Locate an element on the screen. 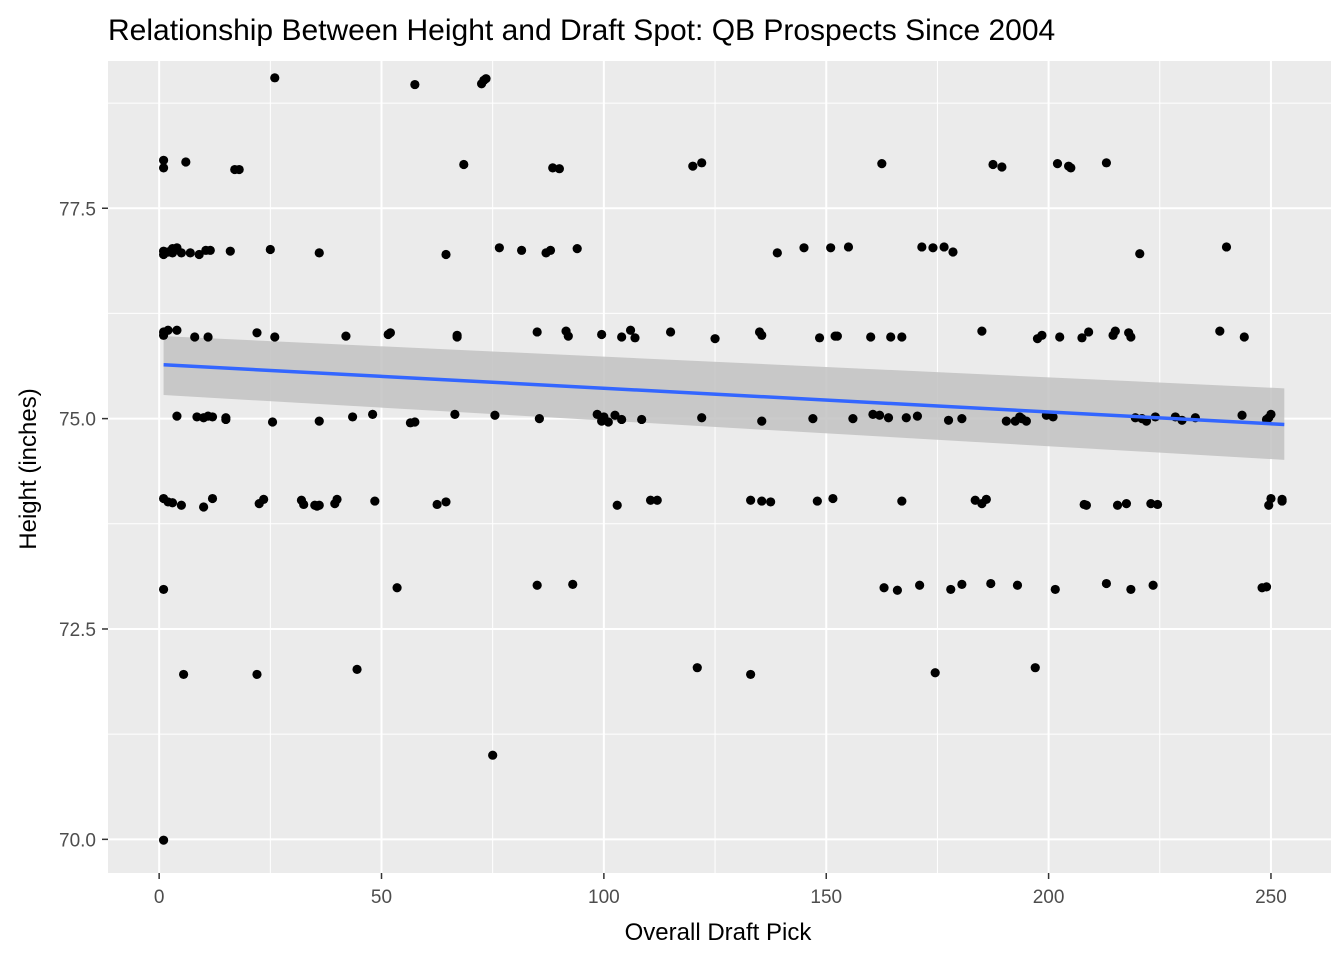  y-axis: 70.0 72.5 75.0 77.5 is located at coordinates (83, 525).